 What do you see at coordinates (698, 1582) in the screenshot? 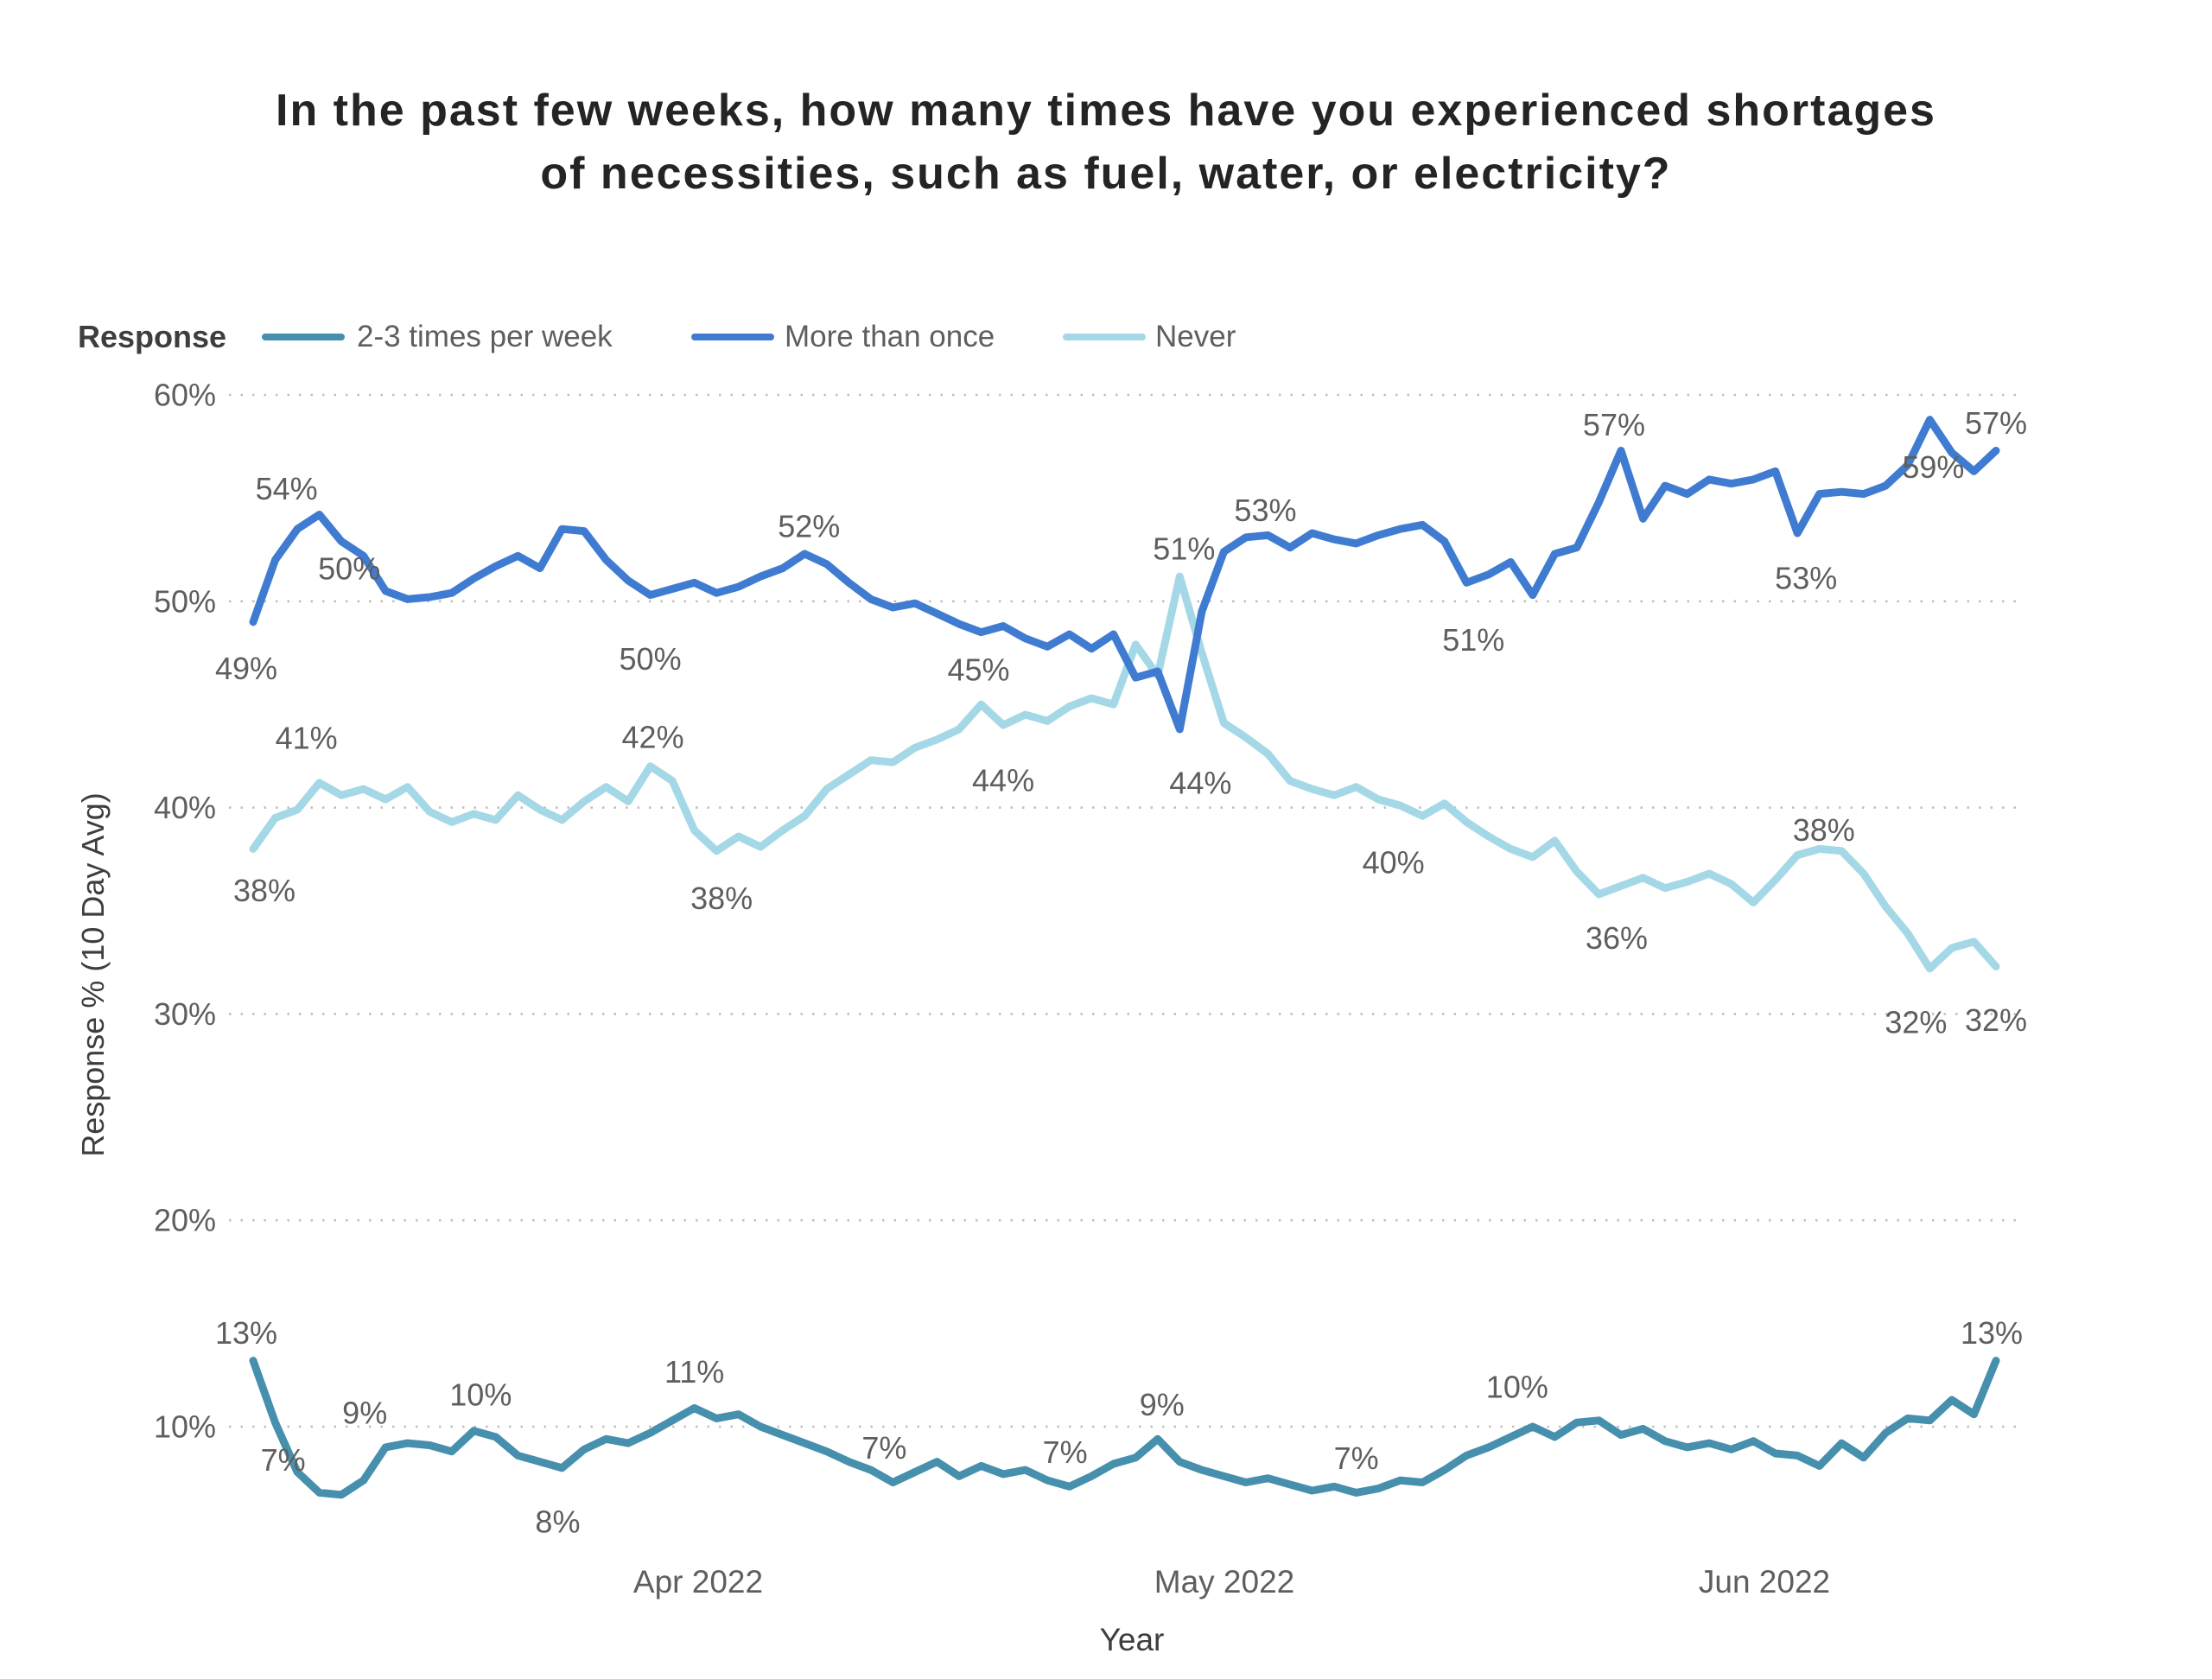
I see `x-tick-label-apr-2022: Apr 2022` at bounding box center [698, 1582].